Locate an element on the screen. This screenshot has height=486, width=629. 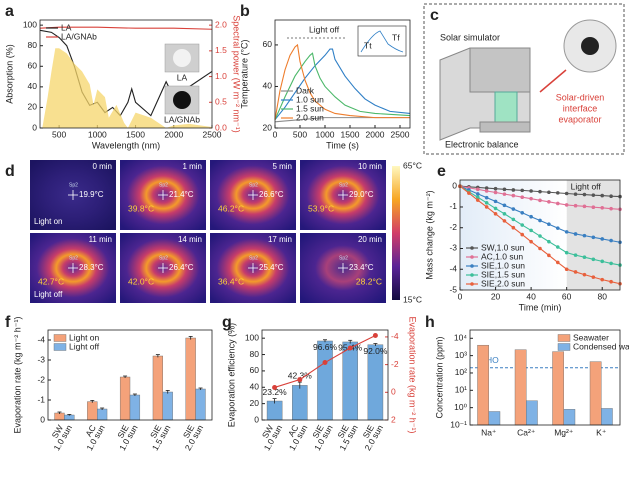
x-tick-label: Ca²⁺ is located at coordinates (526, 432).